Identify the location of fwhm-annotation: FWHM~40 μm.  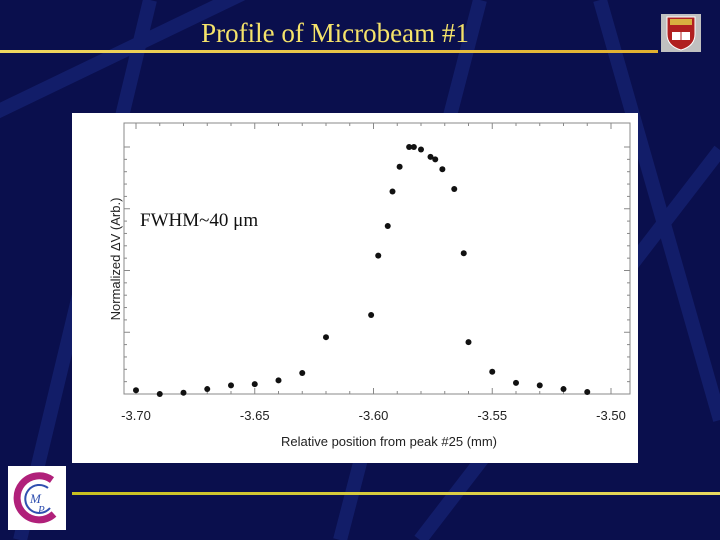
(199, 220).